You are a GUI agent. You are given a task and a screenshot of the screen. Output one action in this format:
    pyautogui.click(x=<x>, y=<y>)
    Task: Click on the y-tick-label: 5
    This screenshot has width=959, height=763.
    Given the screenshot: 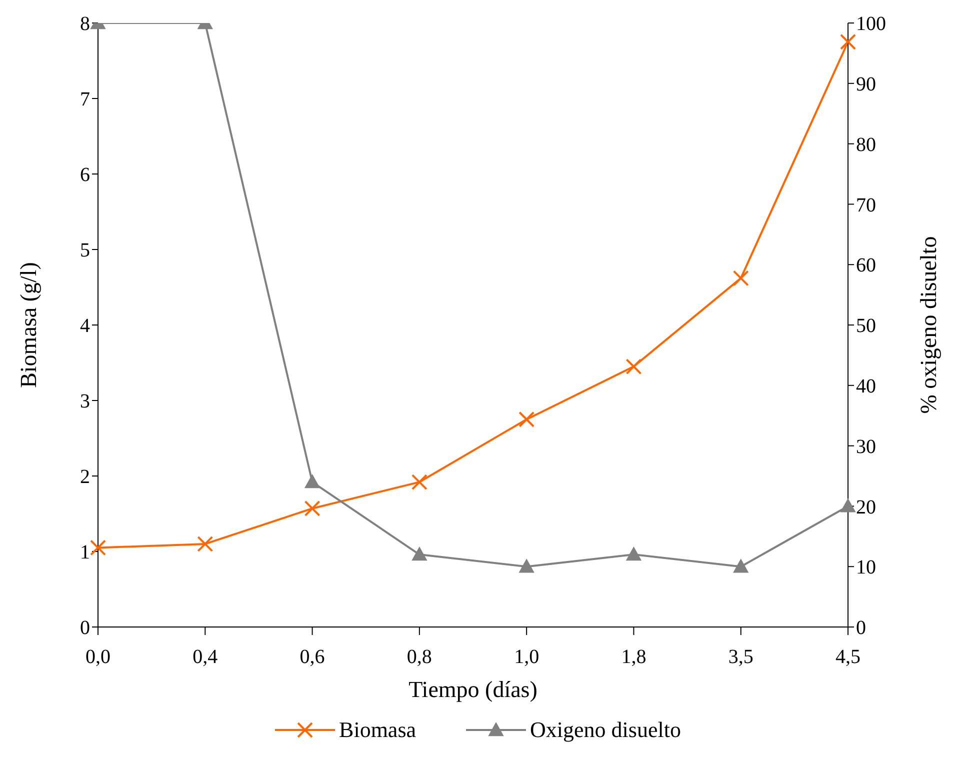 What is the action you would take?
    pyautogui.click(x=85, y=251)
    